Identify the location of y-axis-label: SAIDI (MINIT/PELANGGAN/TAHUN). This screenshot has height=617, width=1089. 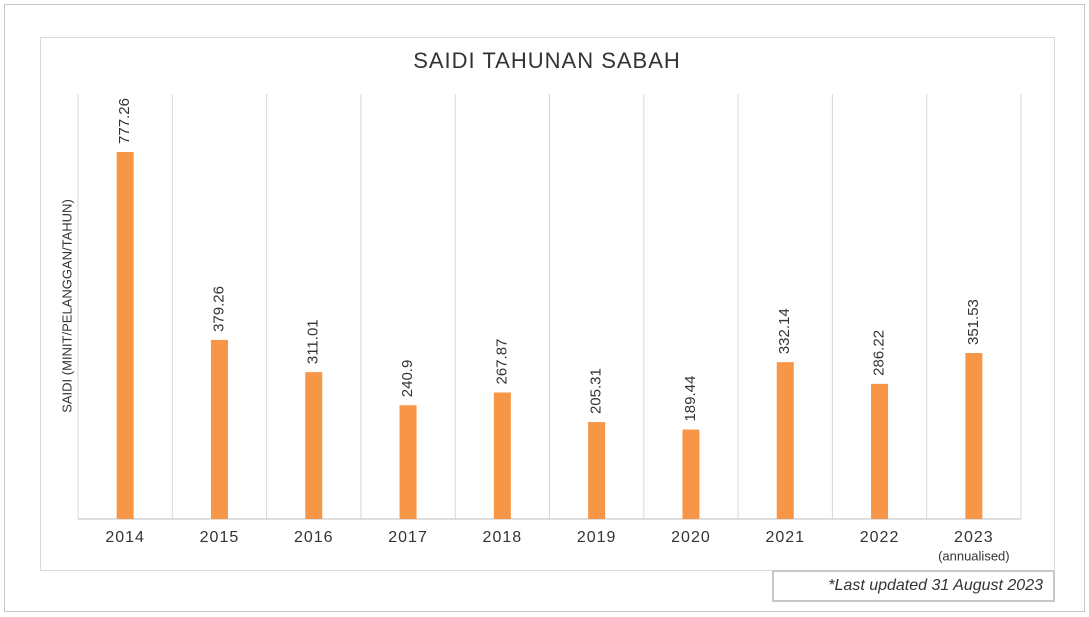
(66, 306).